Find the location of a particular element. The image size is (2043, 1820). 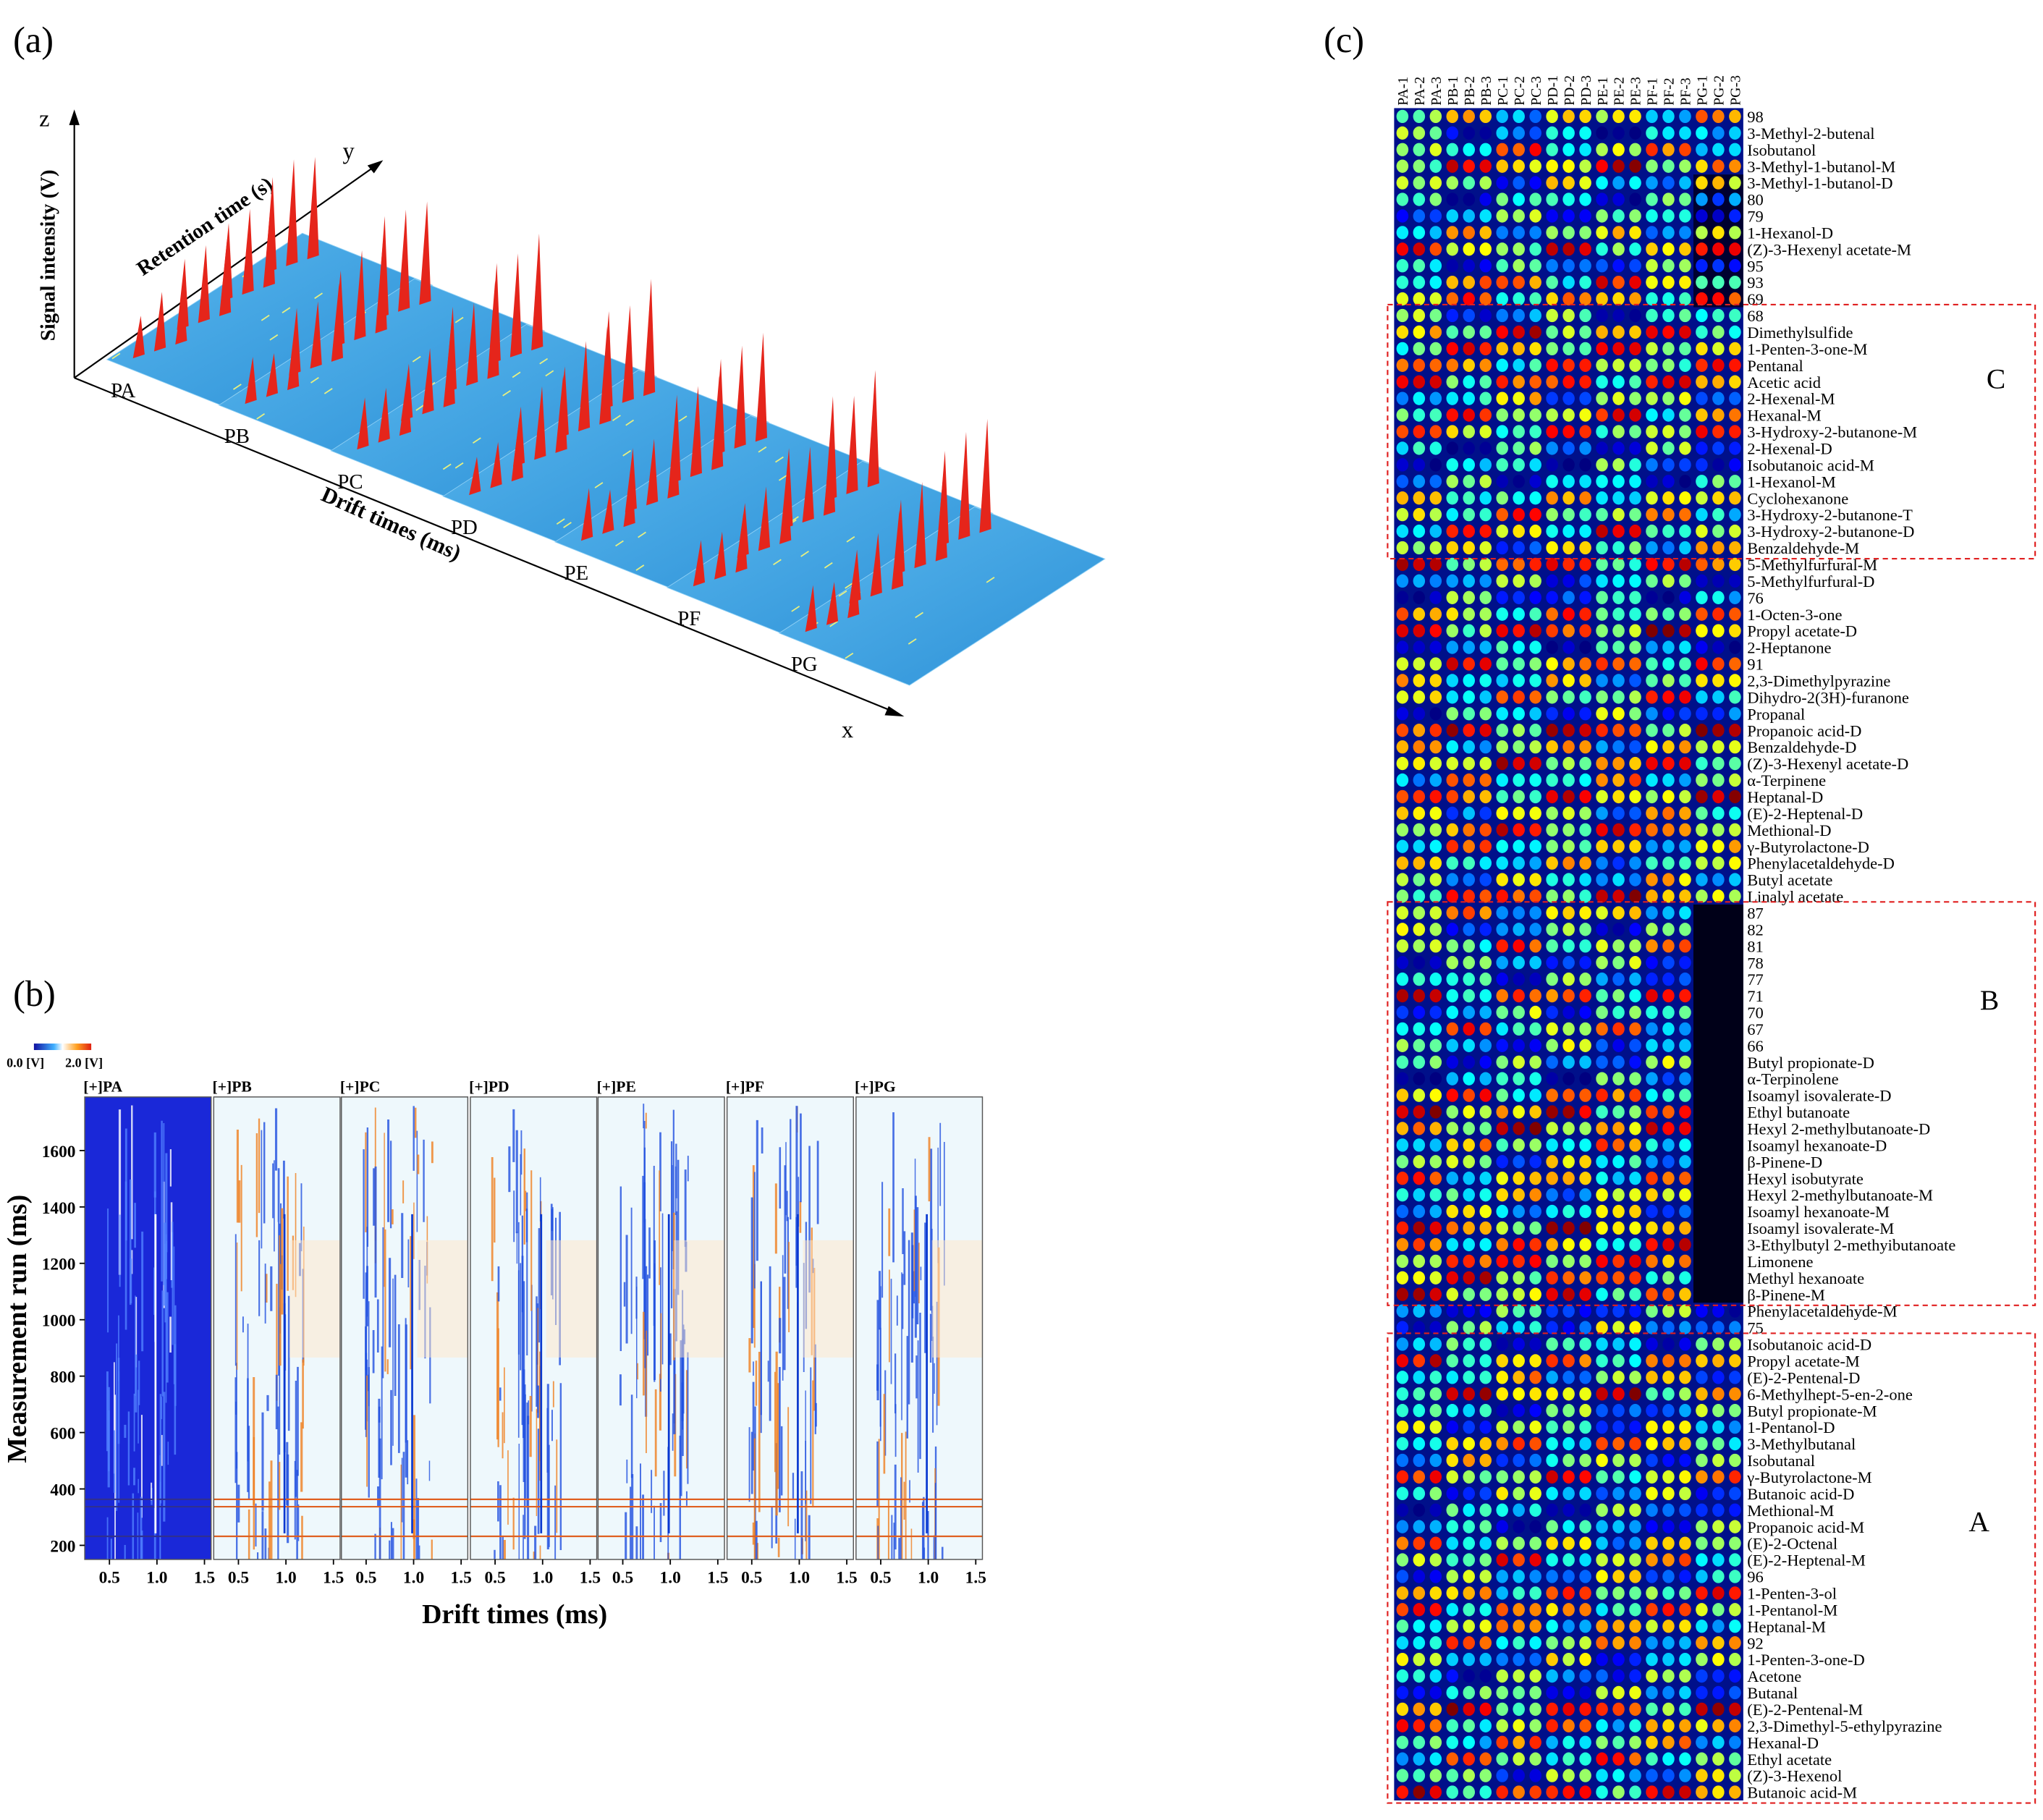

streak is located at coordinates (763, 449).